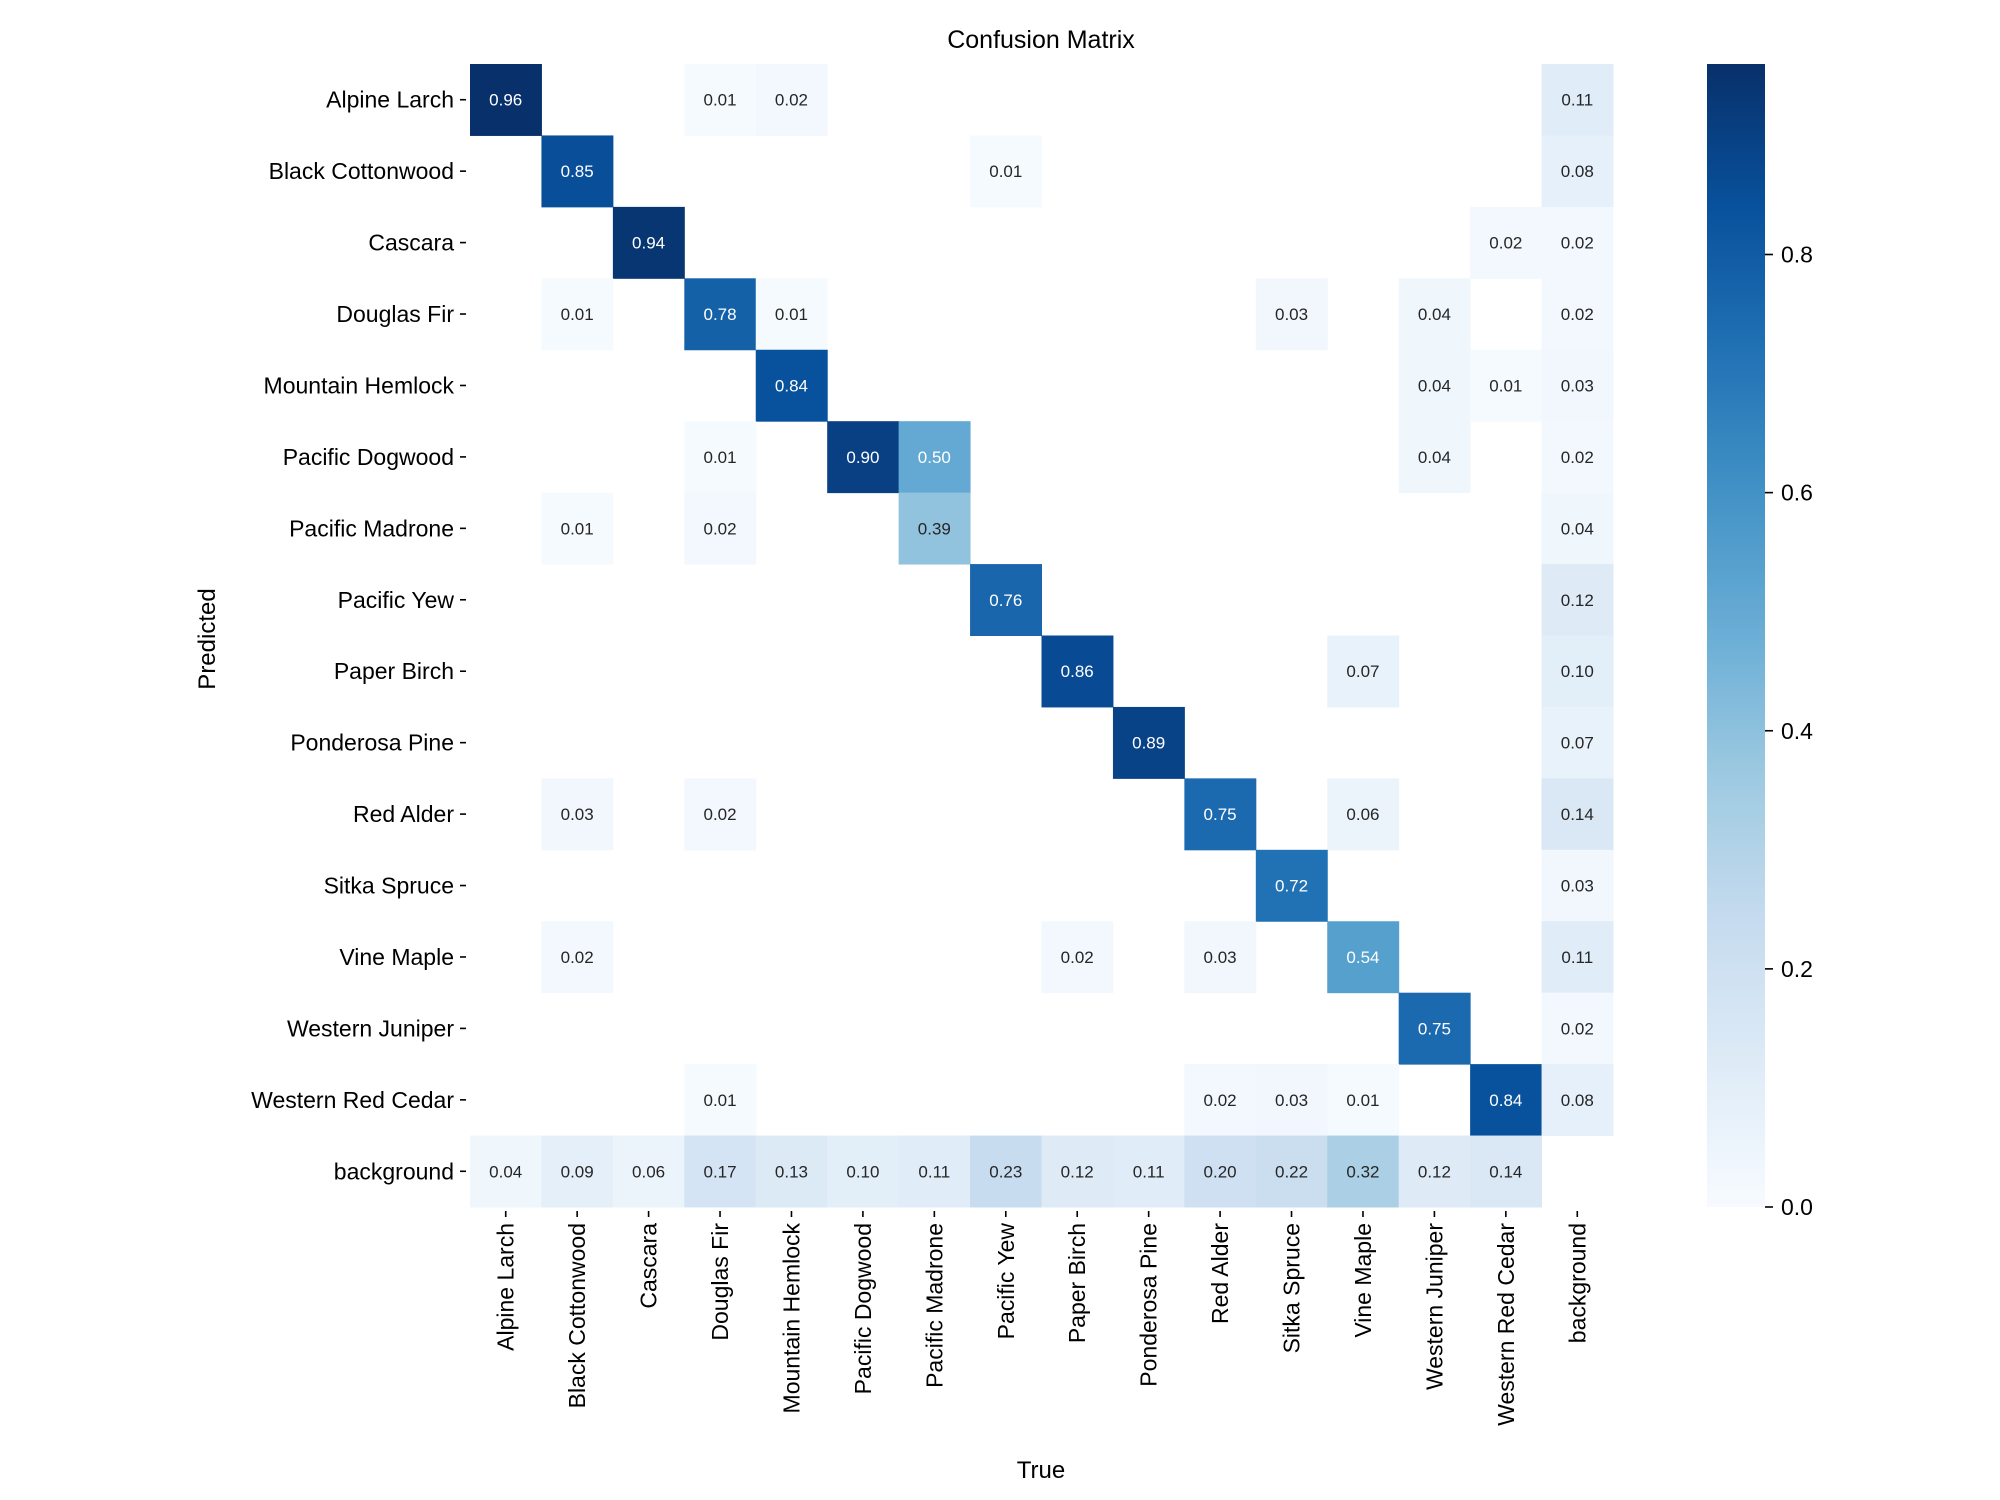 The height and width of the screenshot is (1500, 2000). What do you see at coordinates (1577, 957) in the screenshot?
I see `cell-value-label: 0.11` at bounding box center [1577, 957].